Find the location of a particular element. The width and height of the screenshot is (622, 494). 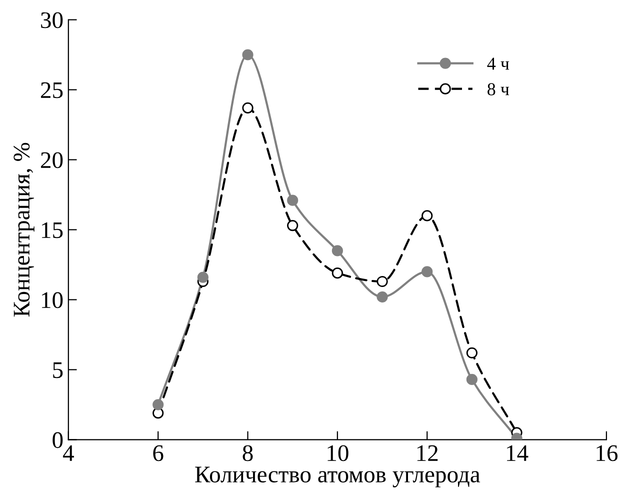

x-tick-label: 8 is located at coordinates (247, 453).